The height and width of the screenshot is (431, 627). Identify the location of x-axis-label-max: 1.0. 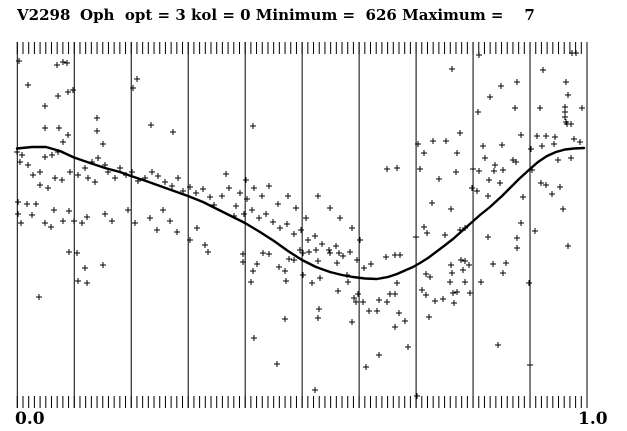
(593, 419).